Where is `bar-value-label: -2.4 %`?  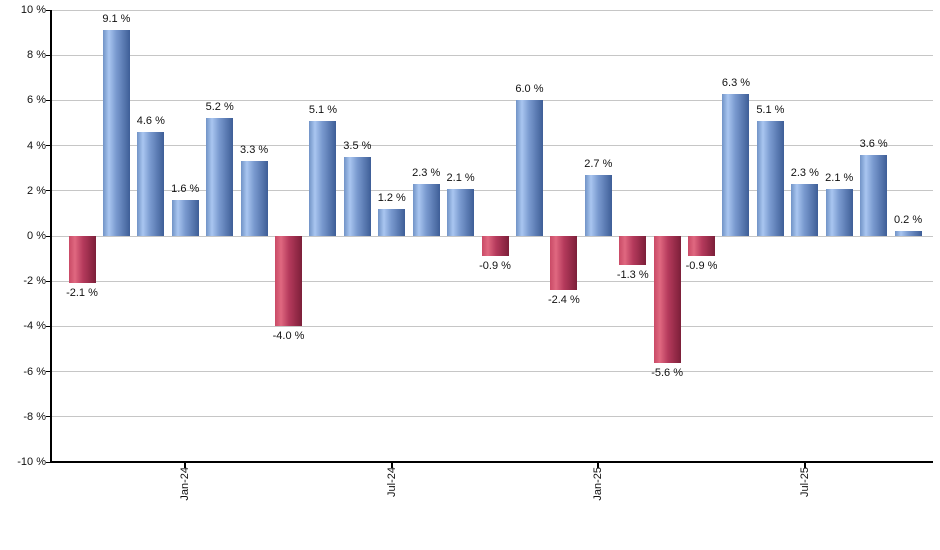 bar-value-label: -2.4 % is located at coordinates (563, 300).